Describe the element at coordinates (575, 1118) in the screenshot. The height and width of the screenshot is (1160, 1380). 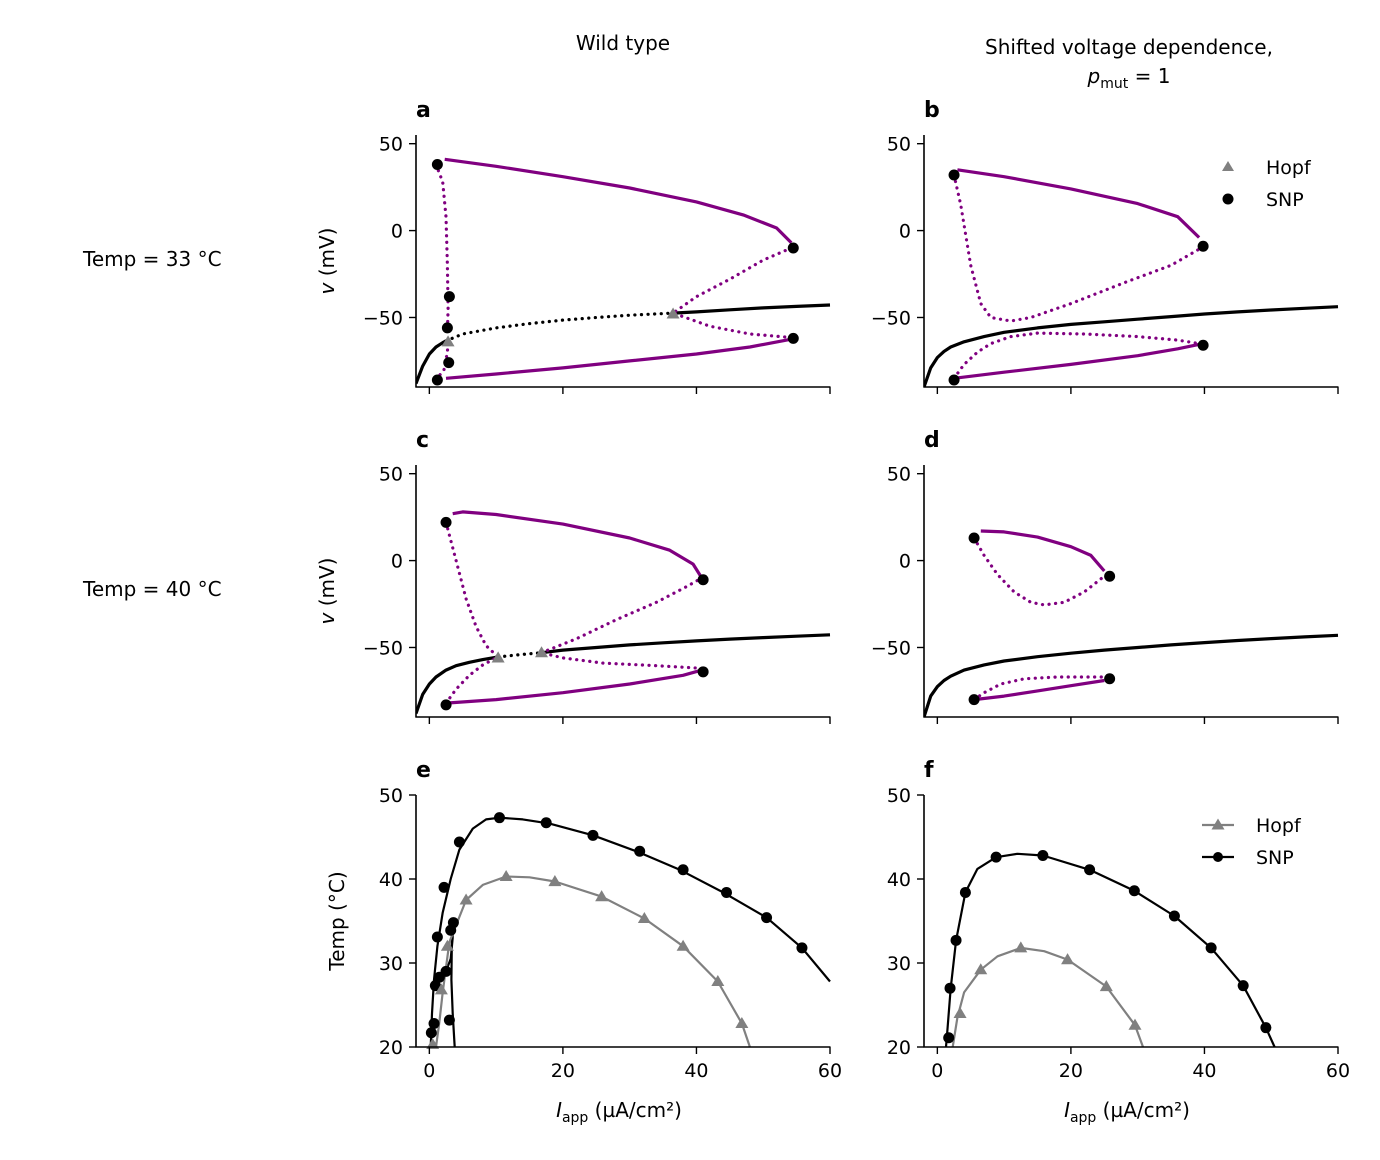
I see `x-axis-label-subscript: app` at that location.